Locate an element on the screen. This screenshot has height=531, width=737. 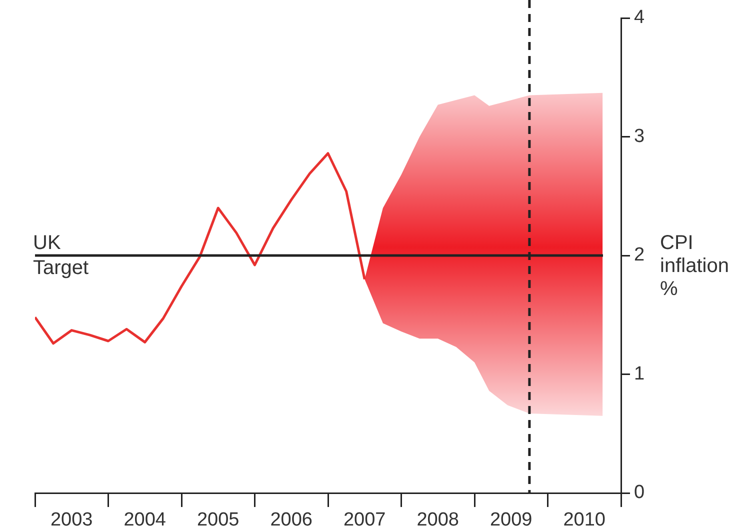
x-tick-label: 2005 is located at coordinates (218, 520).